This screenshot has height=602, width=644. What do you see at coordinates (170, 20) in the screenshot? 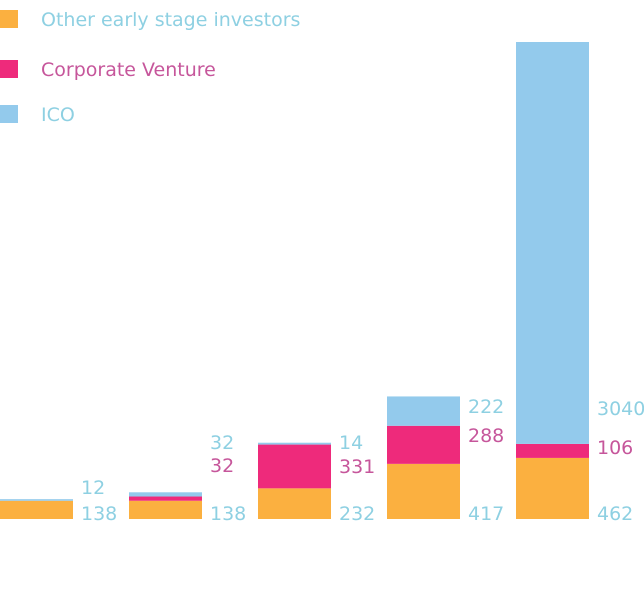
I see `legend-label-0: Other early stage investors` at bounding box center [170, 20].